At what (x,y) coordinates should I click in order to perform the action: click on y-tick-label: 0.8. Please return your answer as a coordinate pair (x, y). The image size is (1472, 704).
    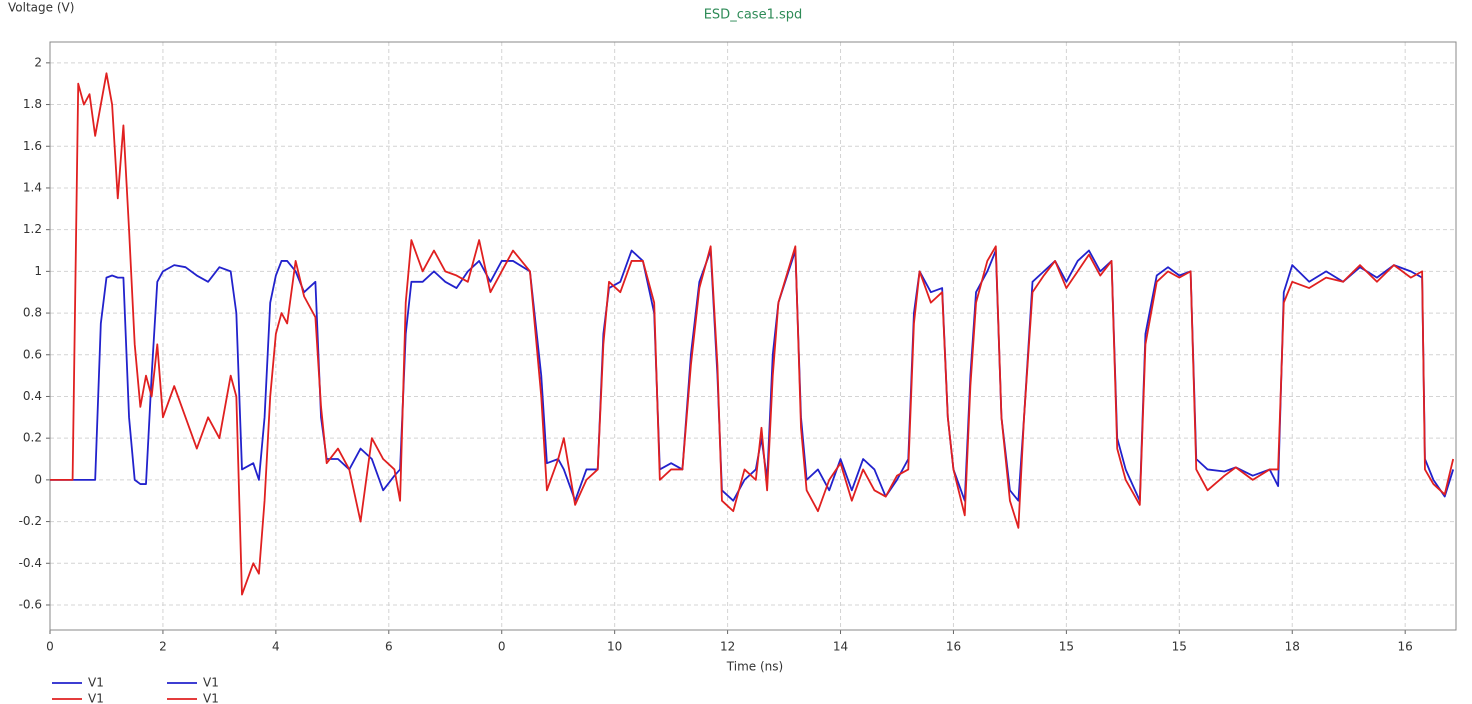
    Looking at the image, I should click on (32, 313).